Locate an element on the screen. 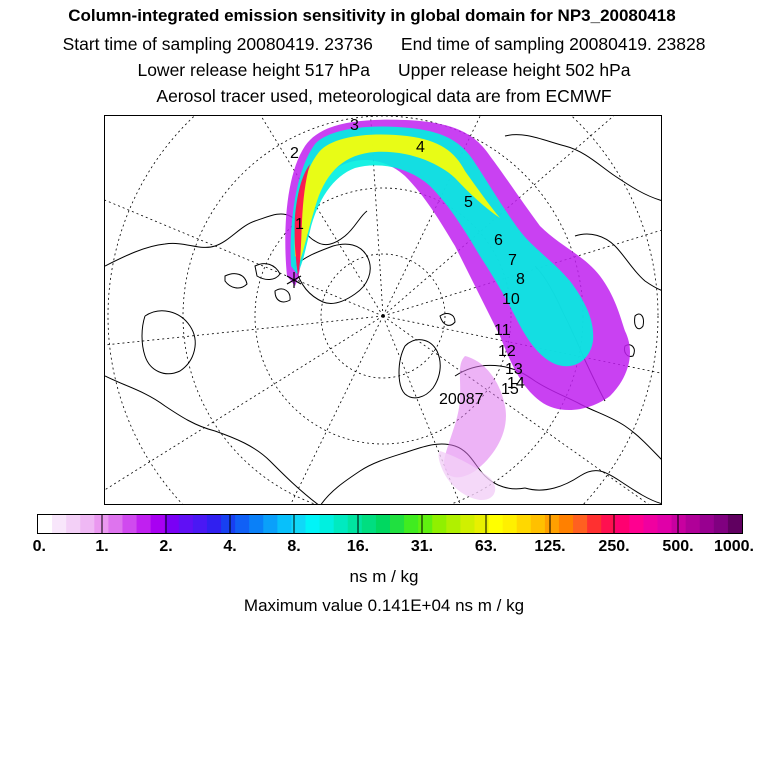 The width and height of the screenshot is (768, 768). colorbar-tick-label: 0. is located at coordinates (39, 546).